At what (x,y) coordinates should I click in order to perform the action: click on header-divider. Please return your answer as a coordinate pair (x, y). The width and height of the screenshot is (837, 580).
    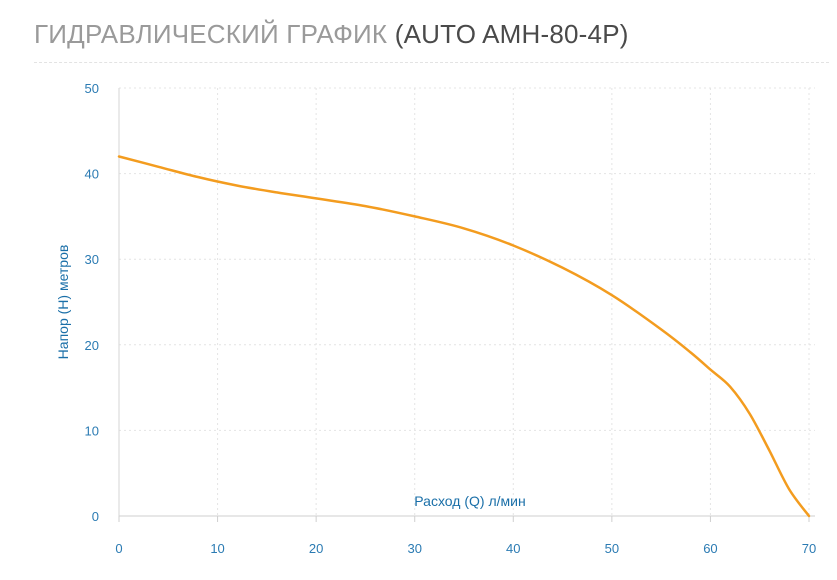
    Looking at the image, I should click on (431, 62).